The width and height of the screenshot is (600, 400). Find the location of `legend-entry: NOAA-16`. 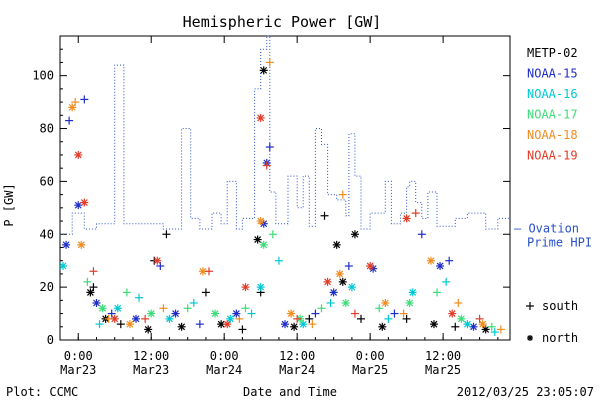

legend-entry: NOAA-16 is located at coordinates (552, 94).